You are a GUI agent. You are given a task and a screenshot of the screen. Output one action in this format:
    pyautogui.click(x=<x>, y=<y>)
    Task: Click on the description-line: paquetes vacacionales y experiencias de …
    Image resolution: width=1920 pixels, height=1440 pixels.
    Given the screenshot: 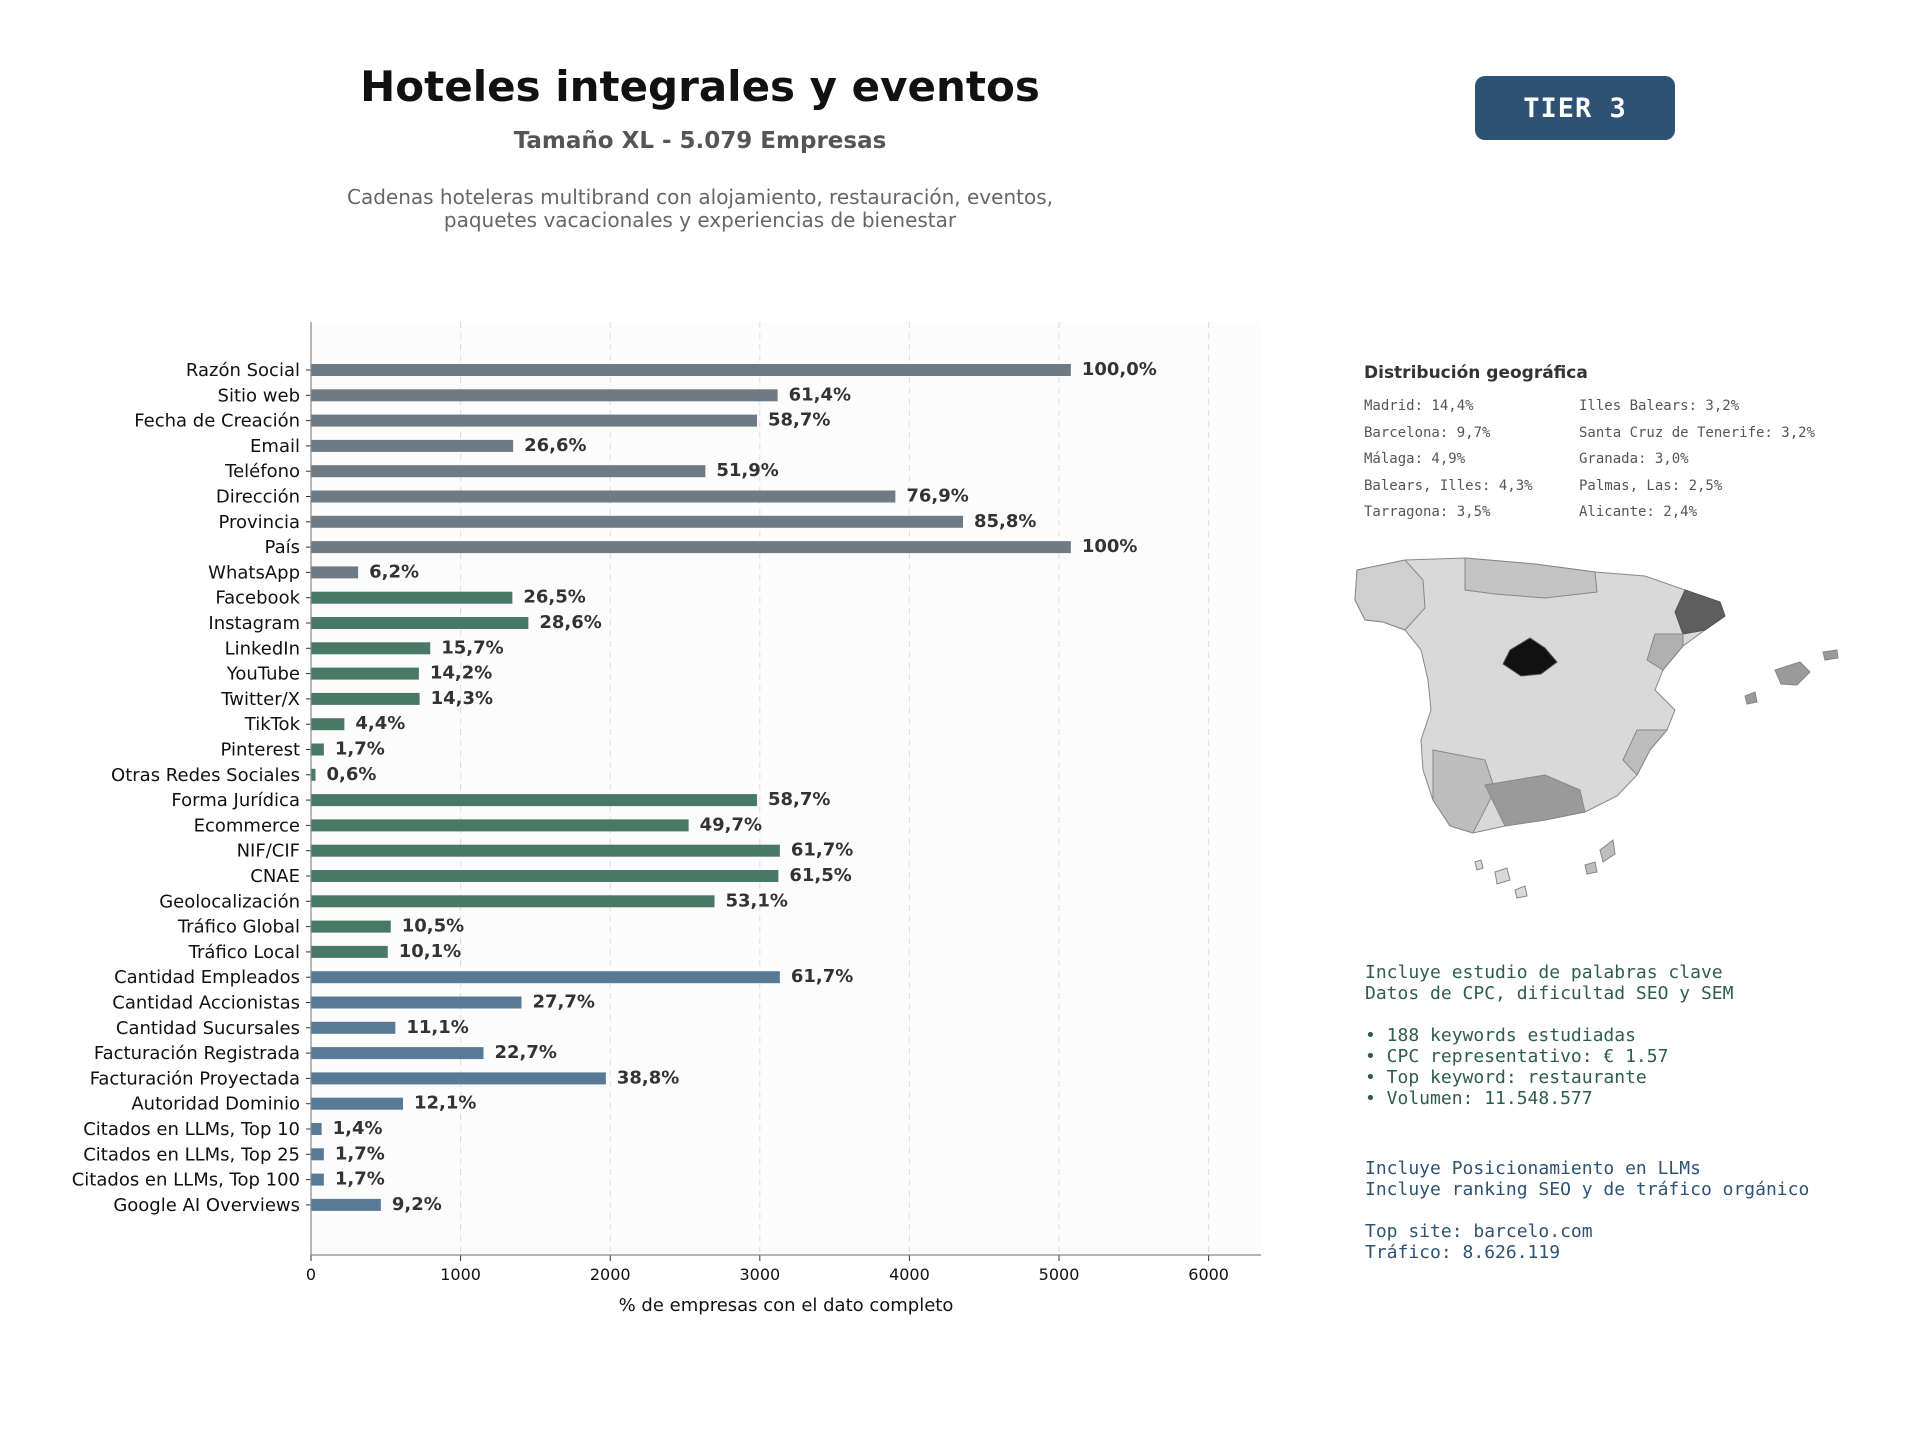 What is the action you would take?
    pyautogui.click(x=700, y=220)
    